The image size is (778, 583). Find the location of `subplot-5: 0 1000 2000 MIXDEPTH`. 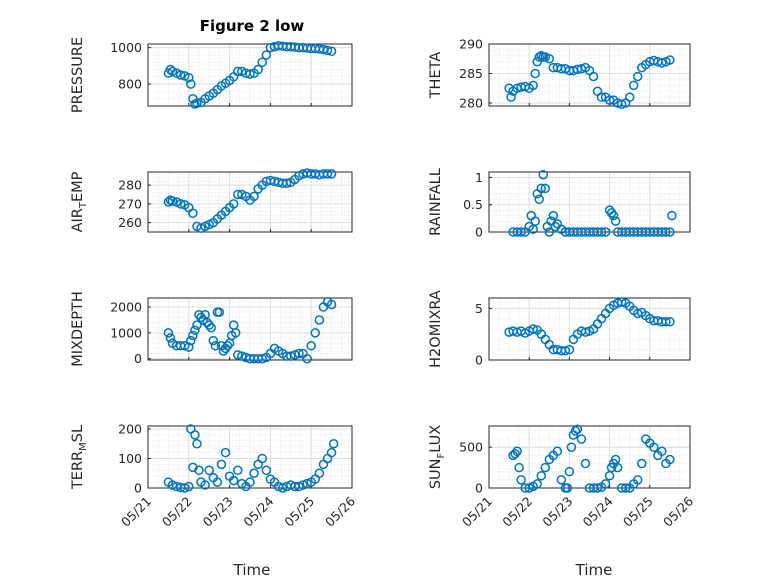

subplot-5: 0 1000 2000 MIXDEPTH is located at coordinates (211, 329).